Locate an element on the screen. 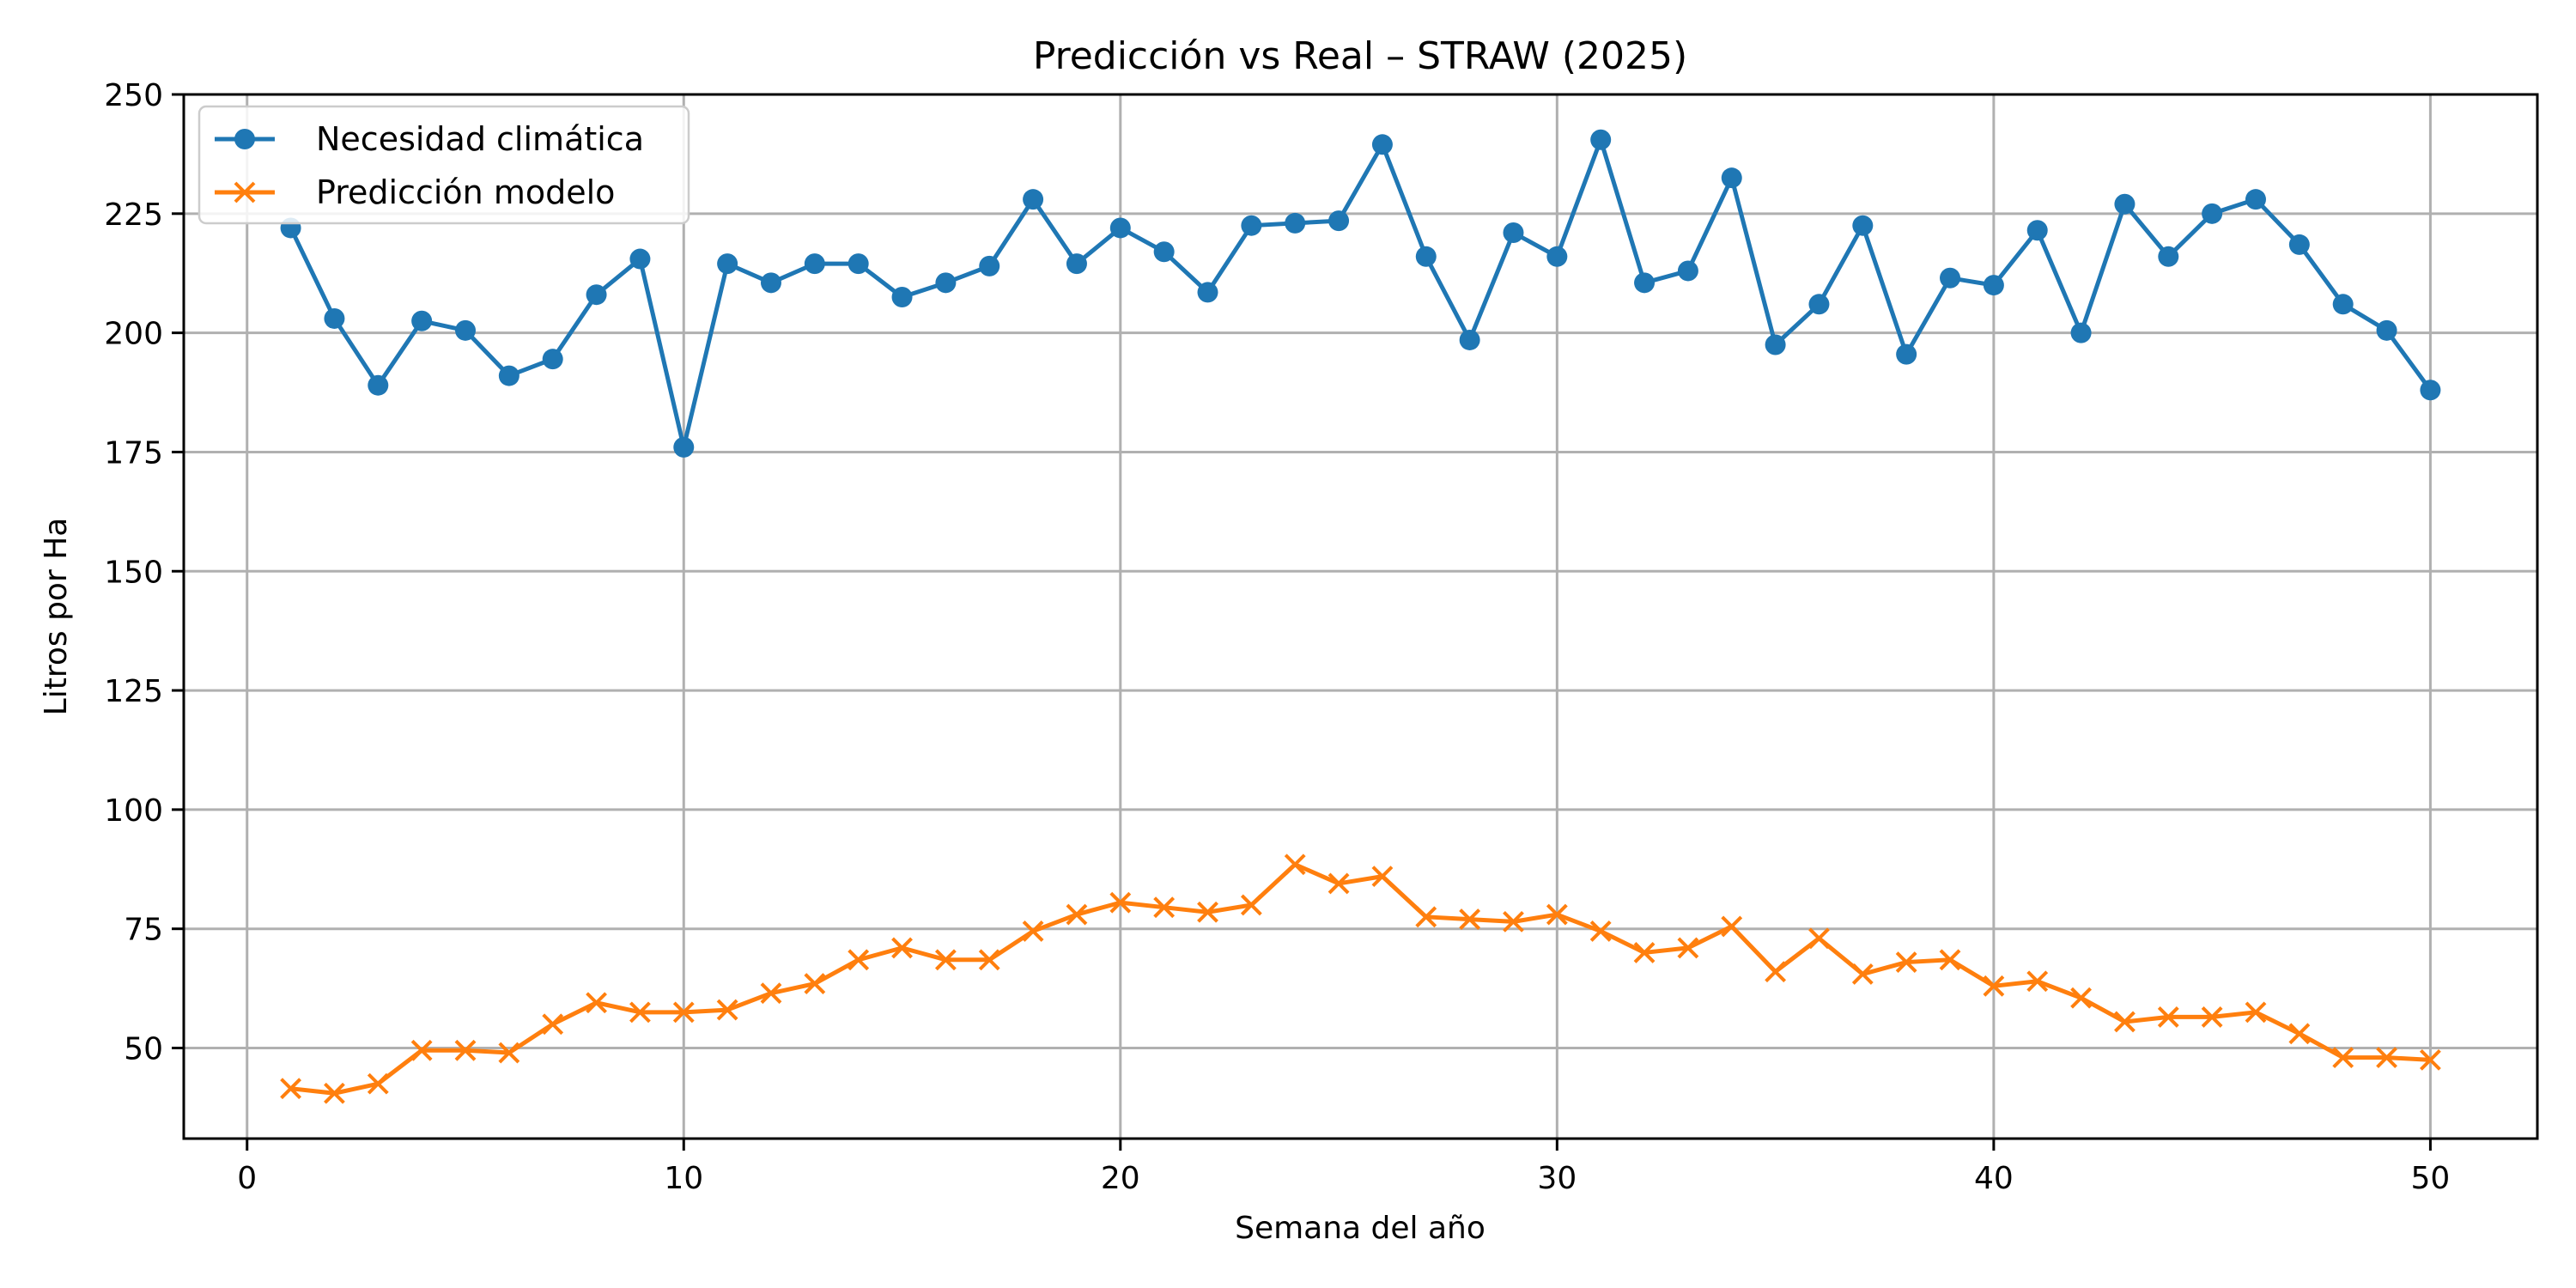 This screenshot has height=1288, width=2576. y-tick-label: 225 is located at coordinates (133, 215).